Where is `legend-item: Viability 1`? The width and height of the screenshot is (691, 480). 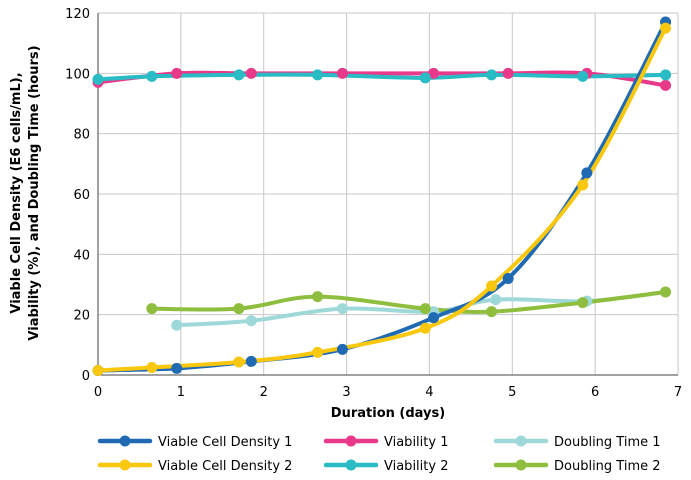 legend-item: Viability 1 is located at coordinates (385, 442).